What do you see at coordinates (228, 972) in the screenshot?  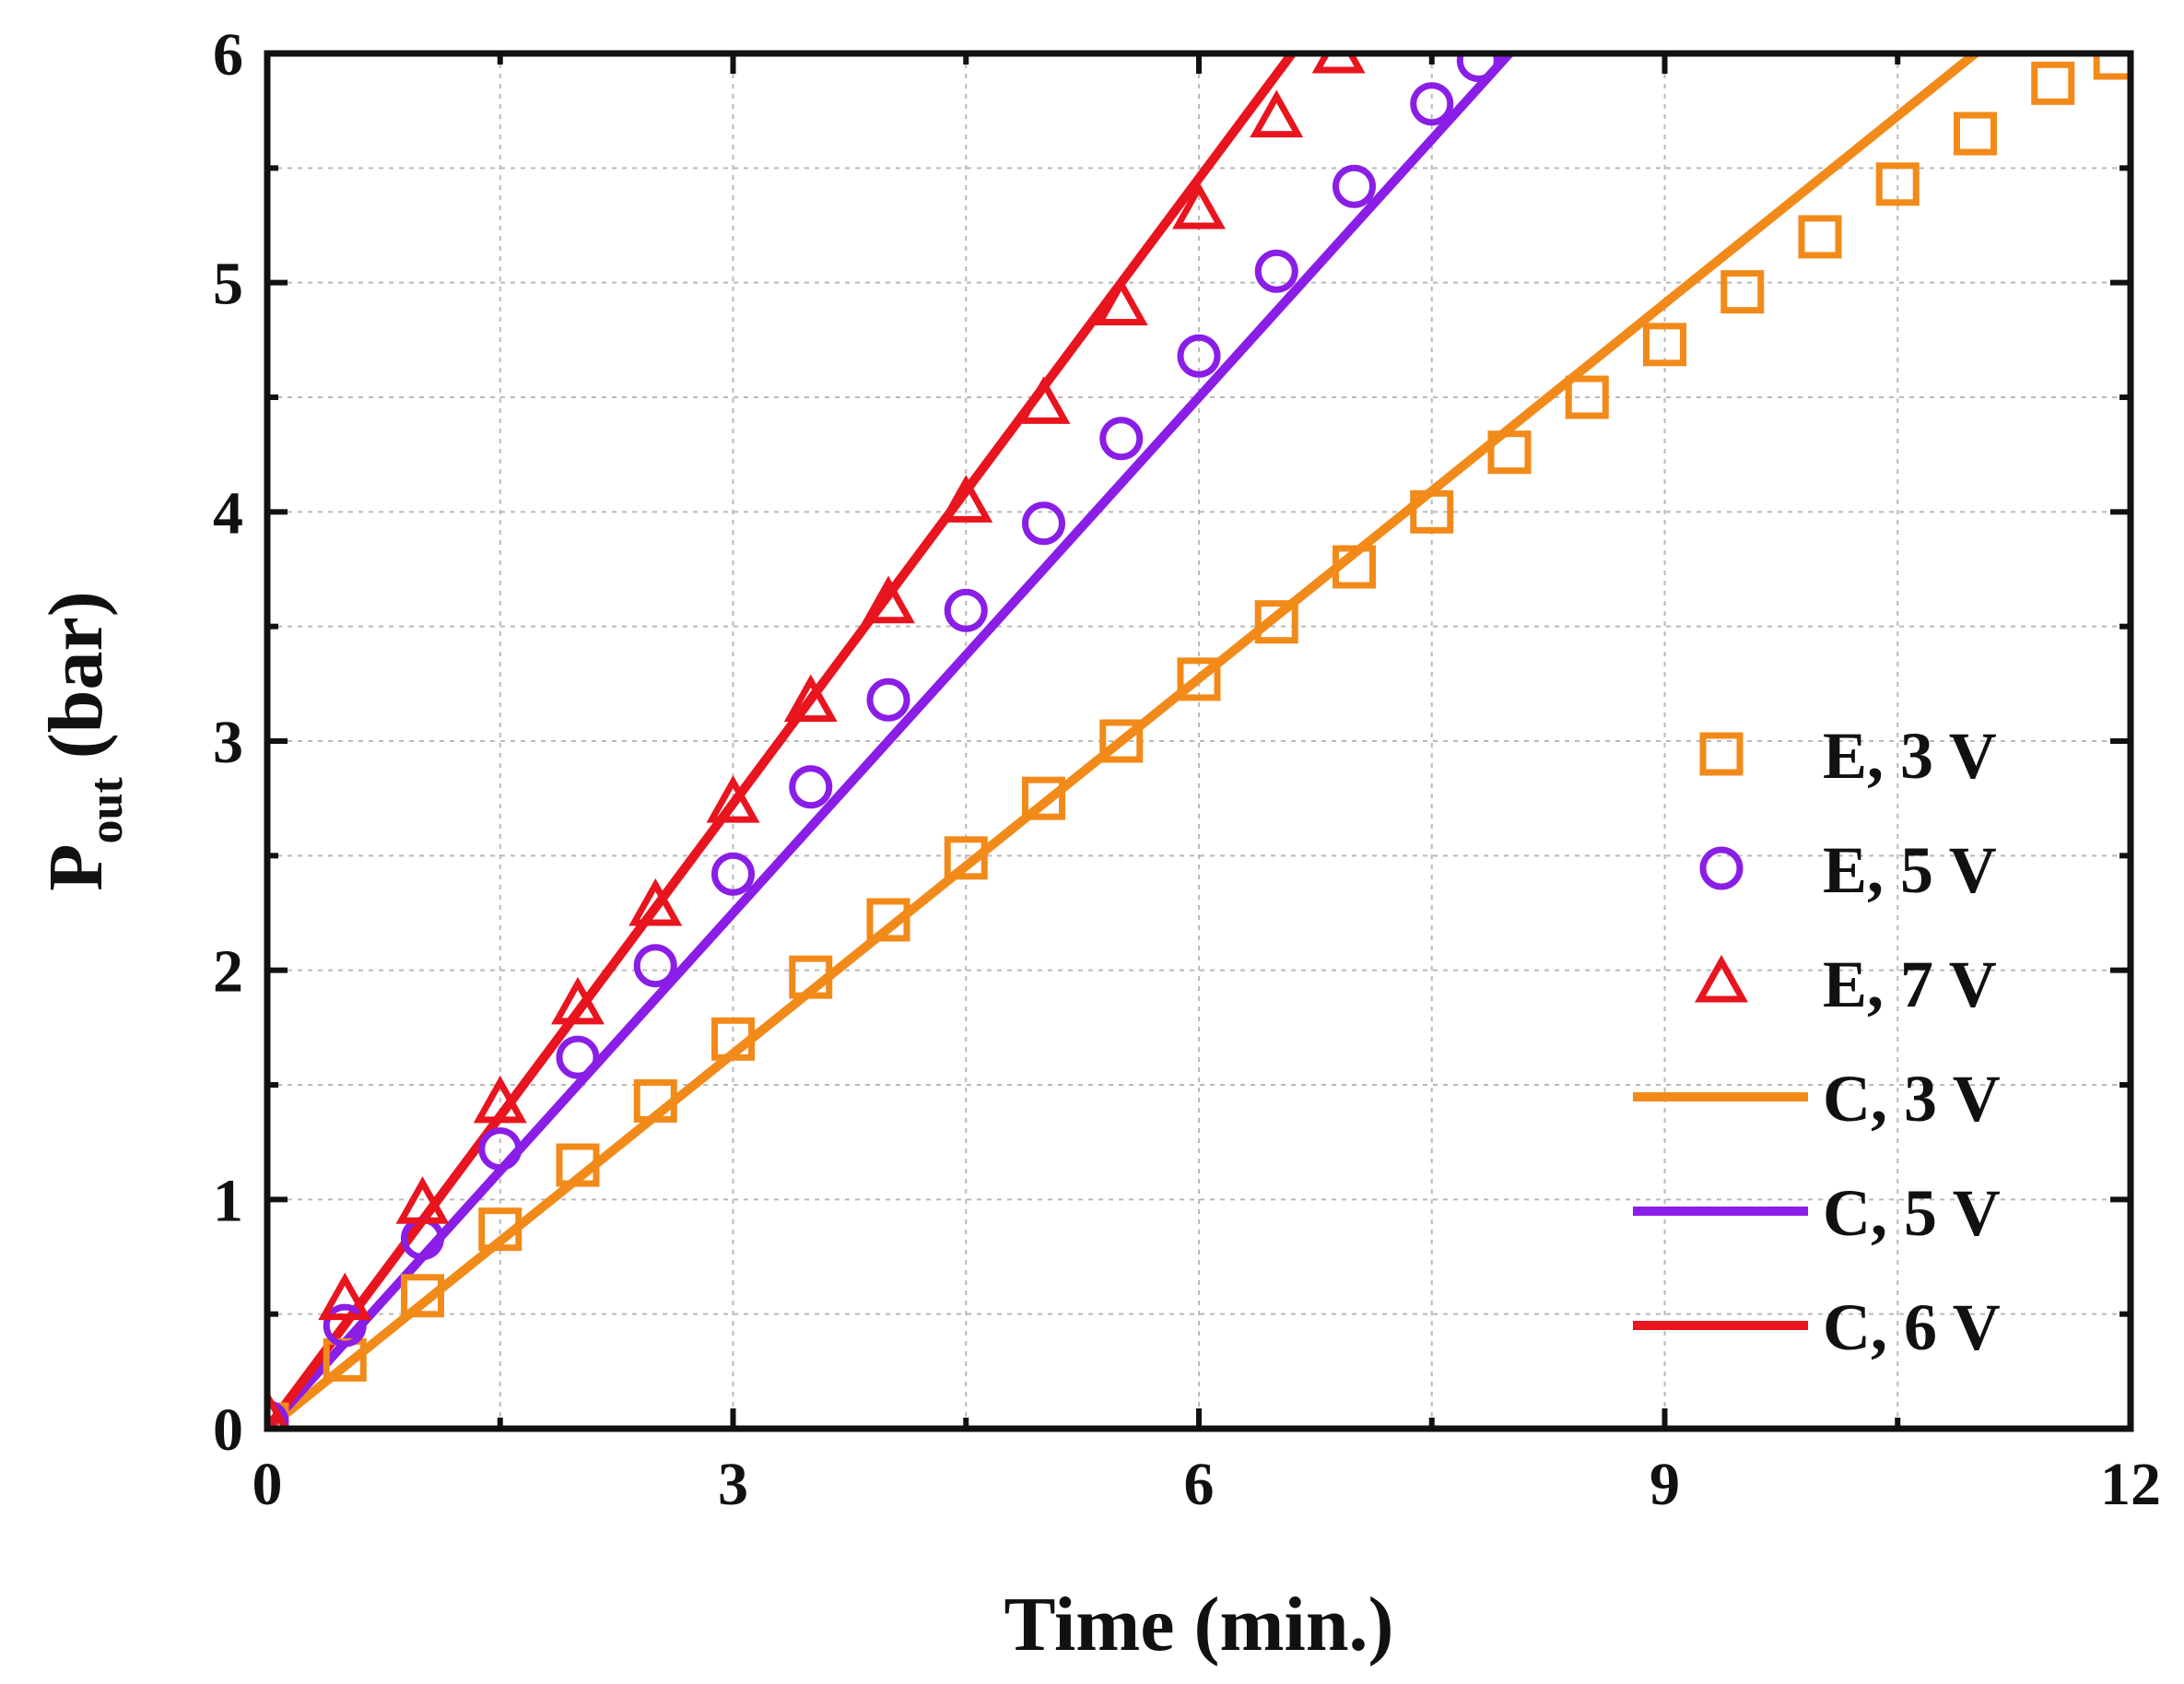 I see `y-tick-label: 2` at bounding box center [228, 972].